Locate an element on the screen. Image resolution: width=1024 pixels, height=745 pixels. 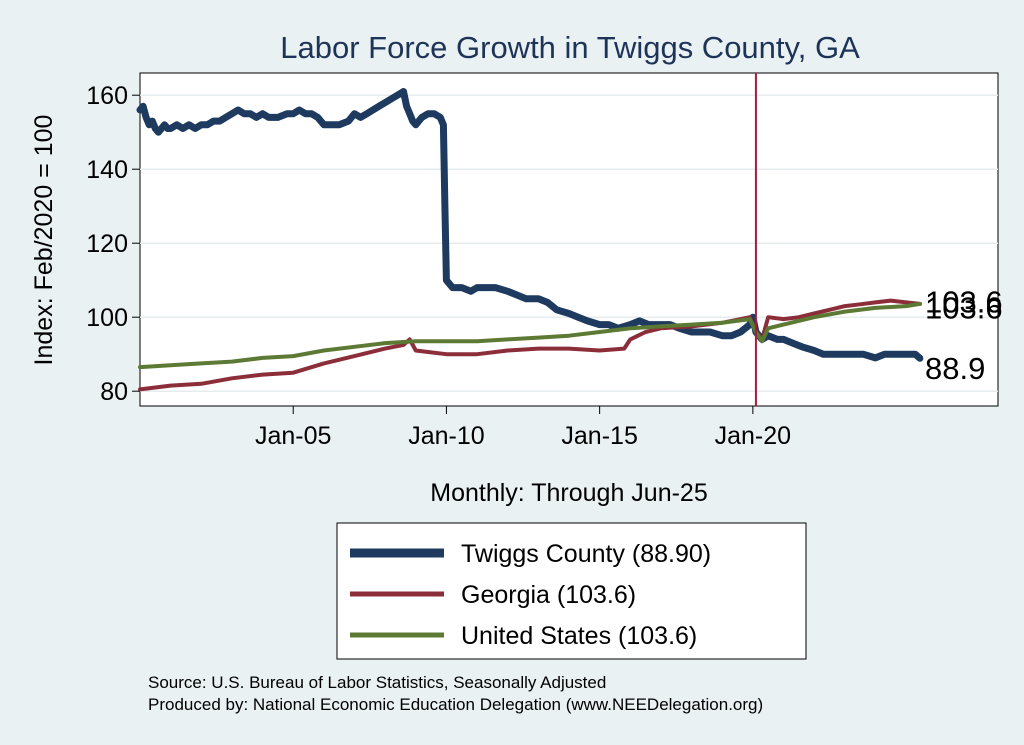
x-tick-label: Jan-20 is located at coordinates (753, 436).